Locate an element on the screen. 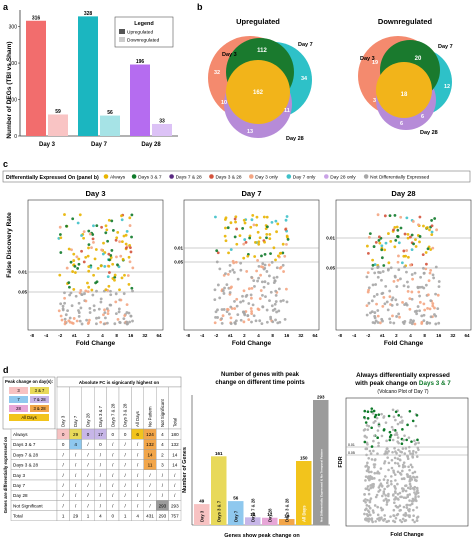 The height and width of the screenshot is (541, 474). key-label: 7 & 28 is located at coordinates (39, 399).